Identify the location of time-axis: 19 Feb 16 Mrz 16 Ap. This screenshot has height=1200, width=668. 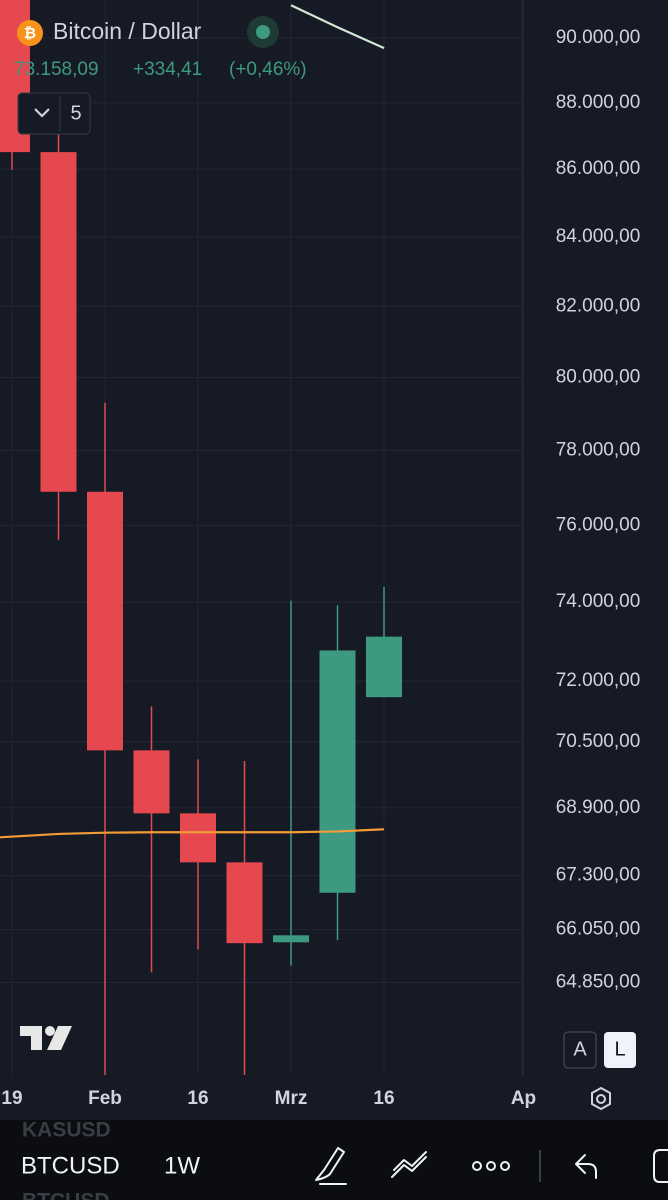
(268, 1098).